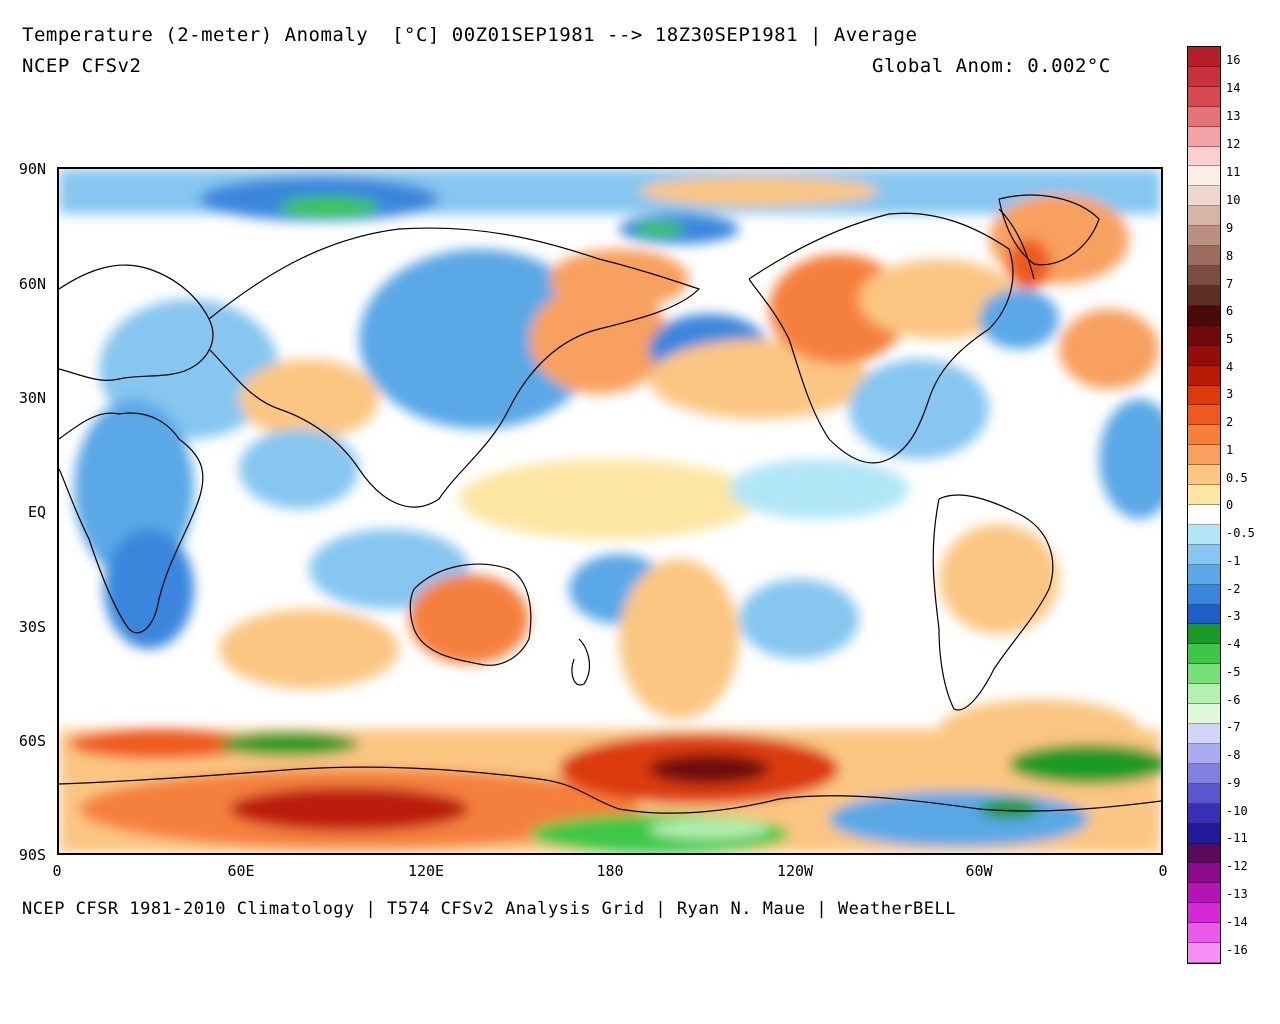 Image resolution: width=1280 pixels, height=1024 pixels. I want to click on colorbar-tick-label: 4, so click(1230, 367).